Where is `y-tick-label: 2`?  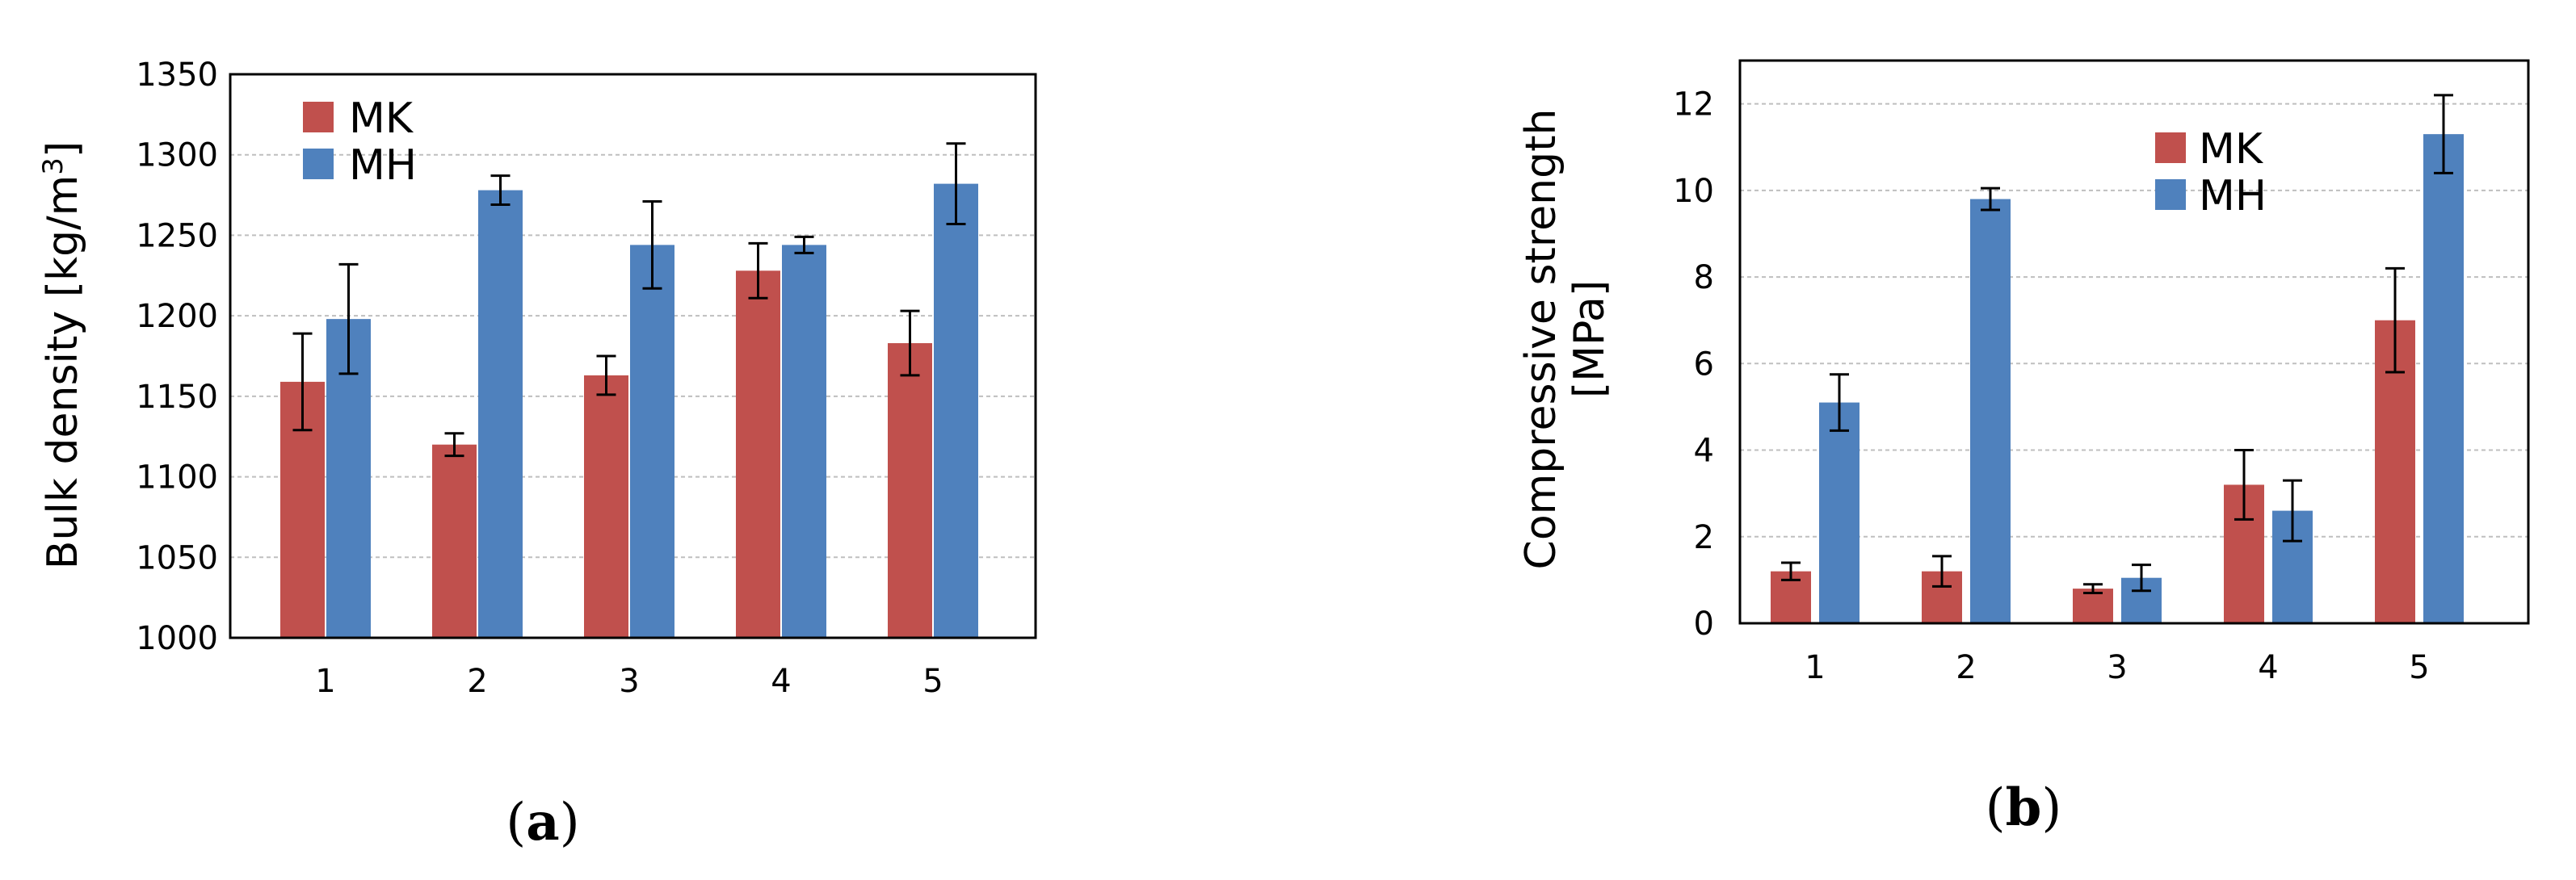
y-tick-label: 2 is located at coordinates (1704, 537).